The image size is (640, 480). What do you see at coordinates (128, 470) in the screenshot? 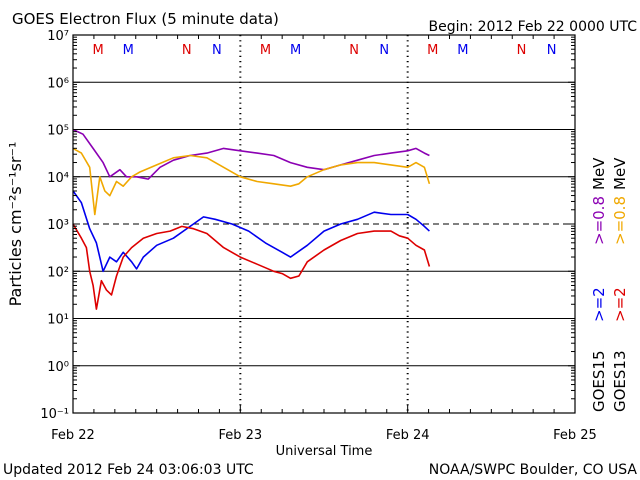
I see `updated-label: Updated 2012 Feb 24 03:06:03 UTC` at bounding box center [128, 470].